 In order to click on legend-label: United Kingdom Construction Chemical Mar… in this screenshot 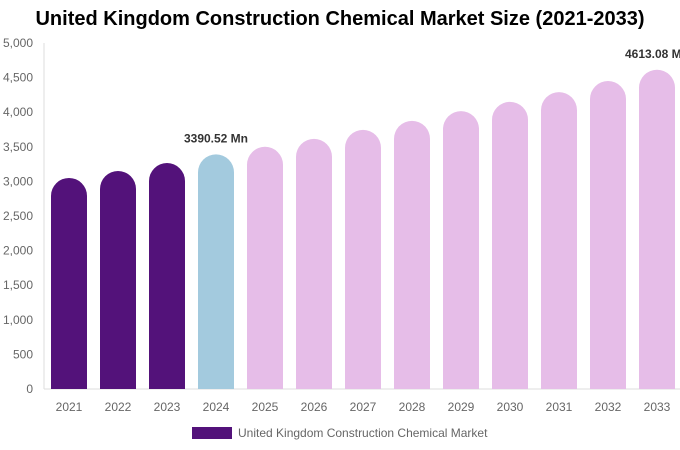, I will do `click(363, 433)`.